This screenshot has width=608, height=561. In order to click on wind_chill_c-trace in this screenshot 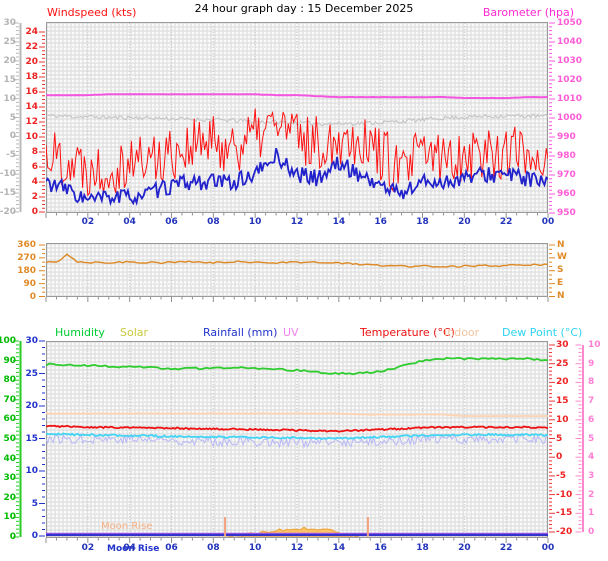, I will do `click(297, 440)`.